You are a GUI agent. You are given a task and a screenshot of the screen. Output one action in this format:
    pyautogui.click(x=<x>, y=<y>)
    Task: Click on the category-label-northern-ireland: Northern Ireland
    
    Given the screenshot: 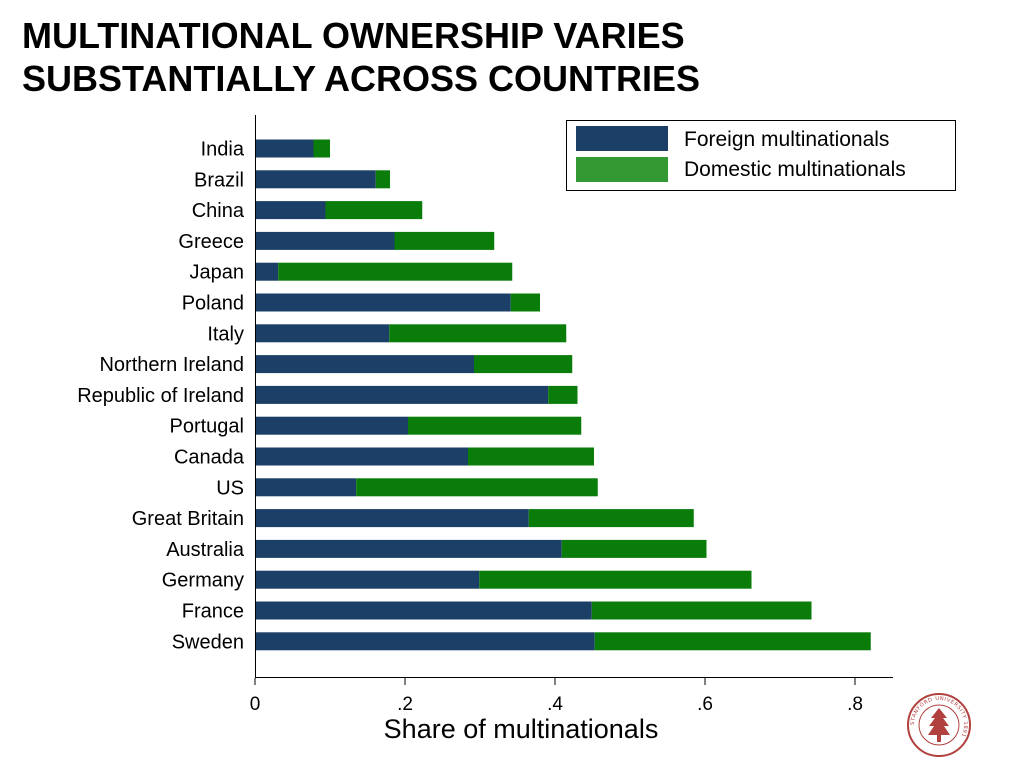 What is the action you would take?
    pyautogui.click(x=171, y=365)
    